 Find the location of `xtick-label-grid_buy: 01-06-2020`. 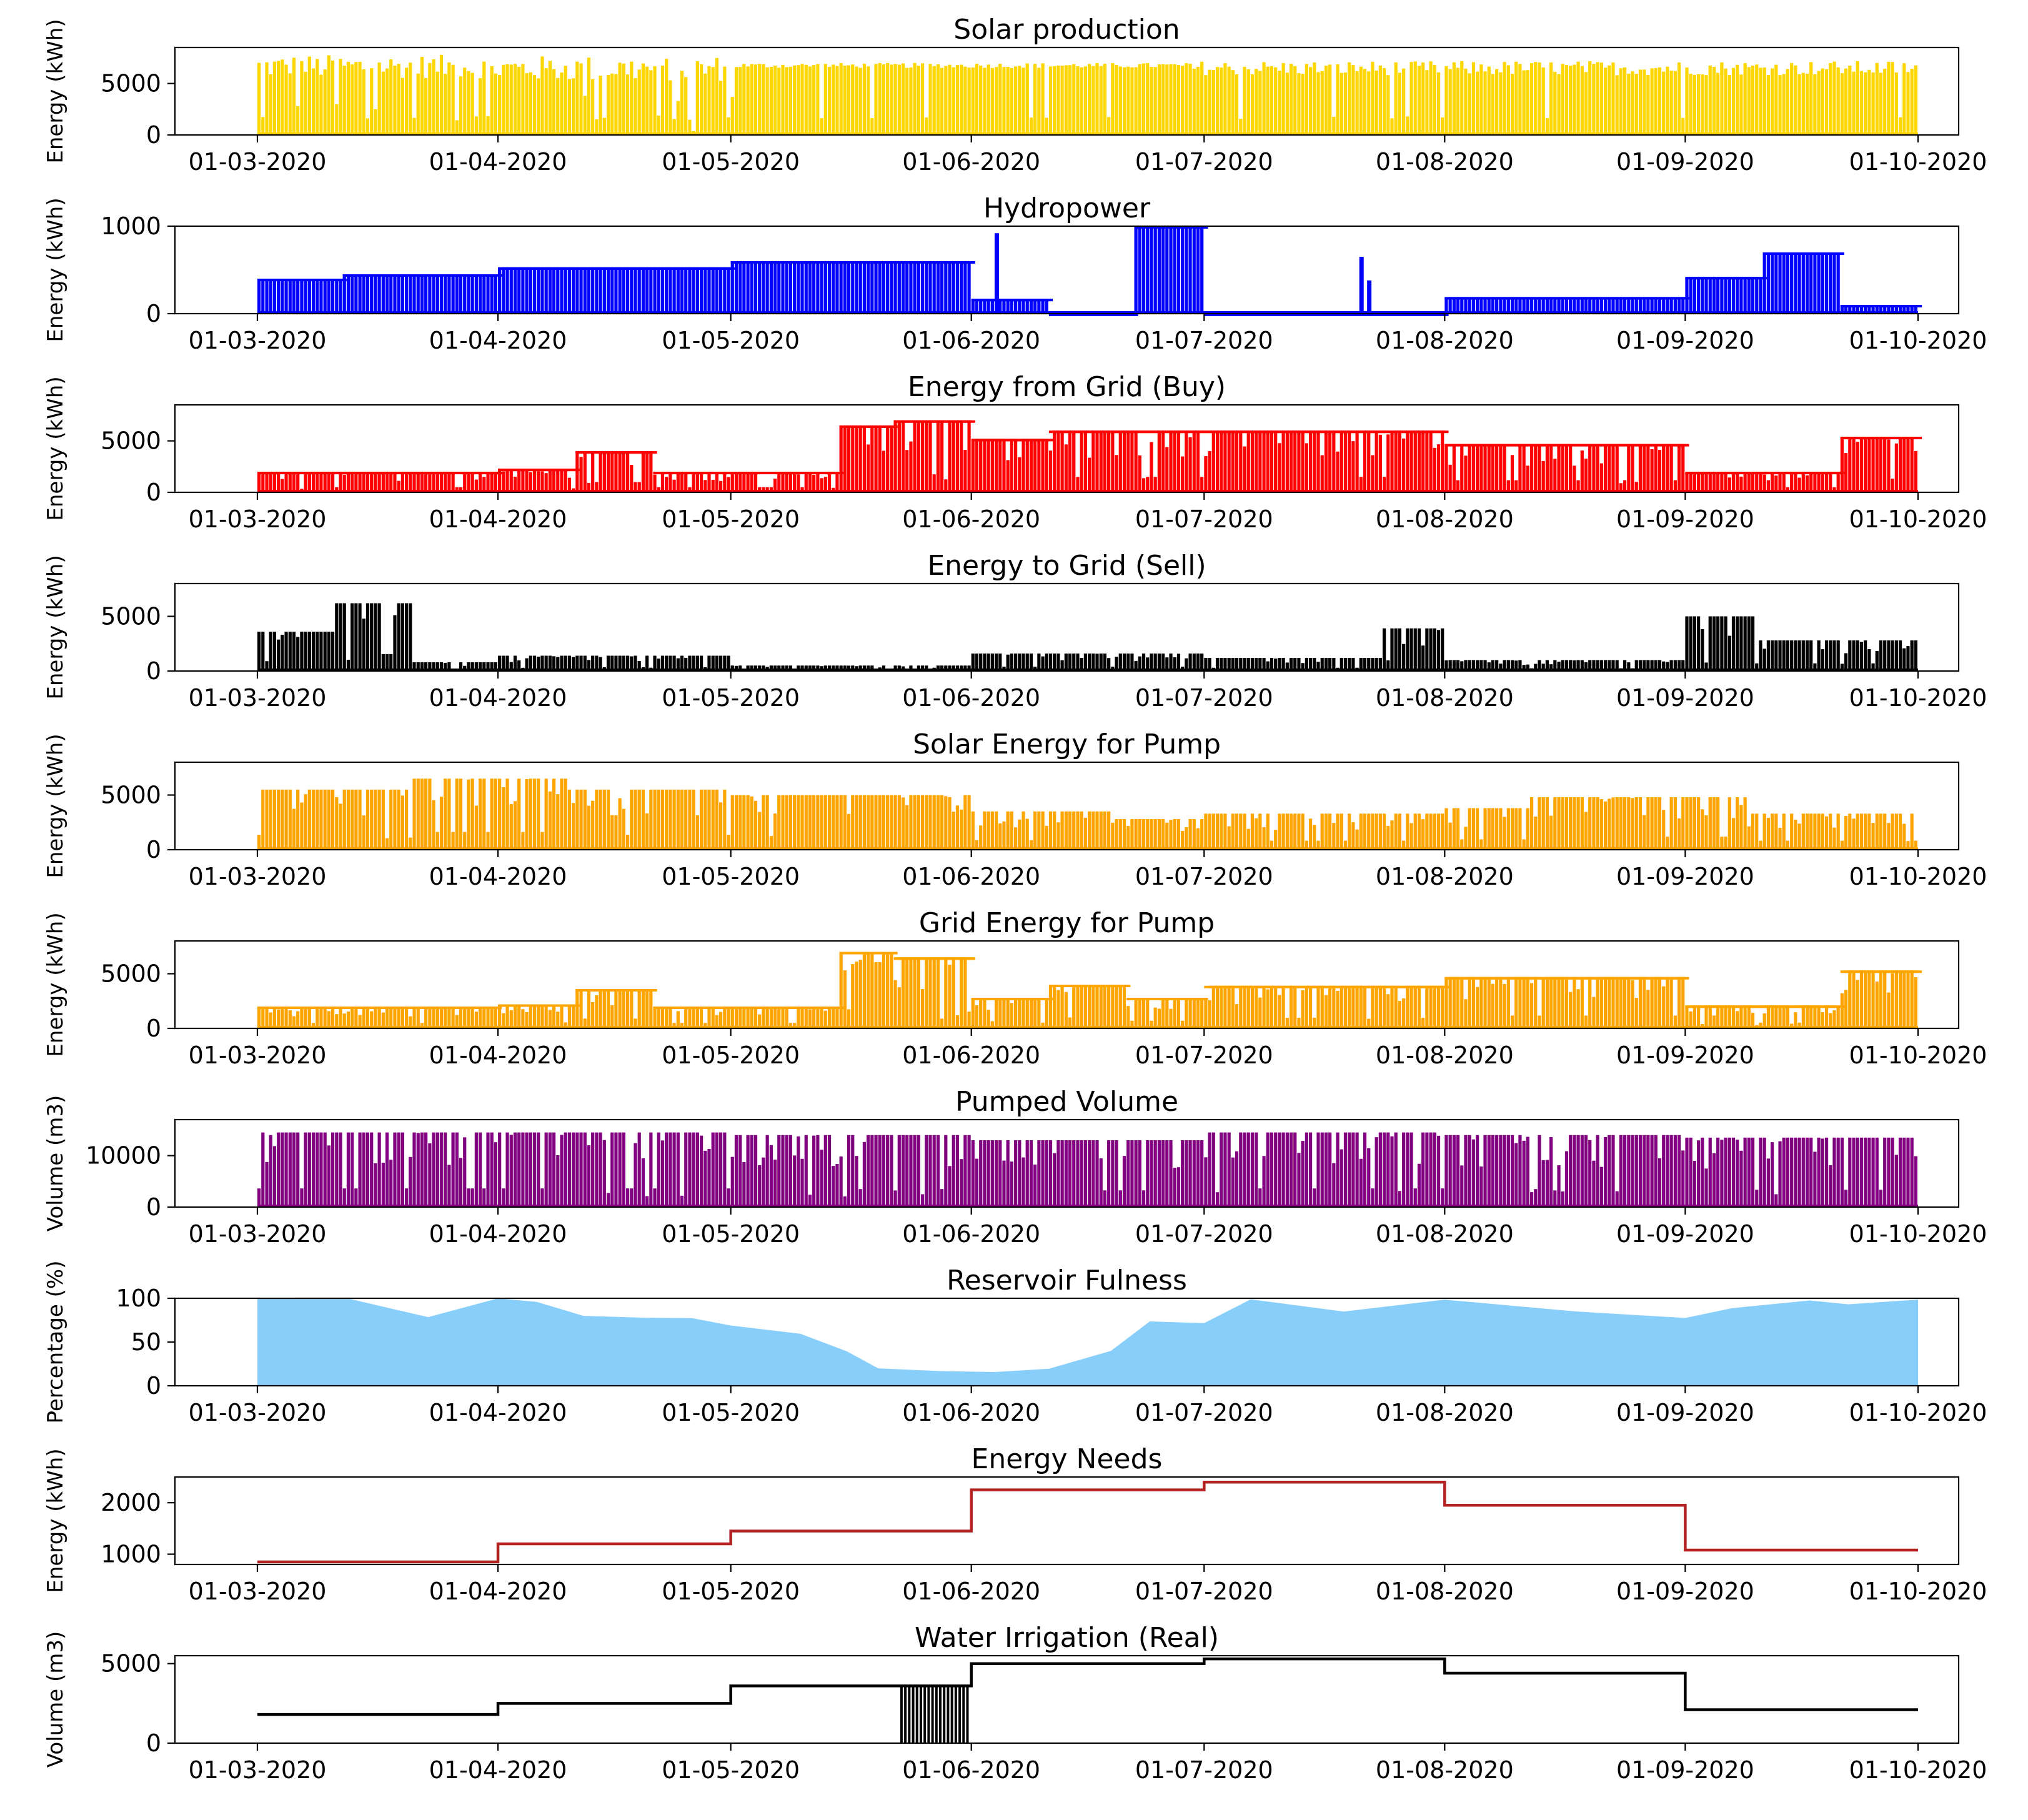

xtick-label-grid_buy: 01-06-2020 is located at coordinates (971, 519).